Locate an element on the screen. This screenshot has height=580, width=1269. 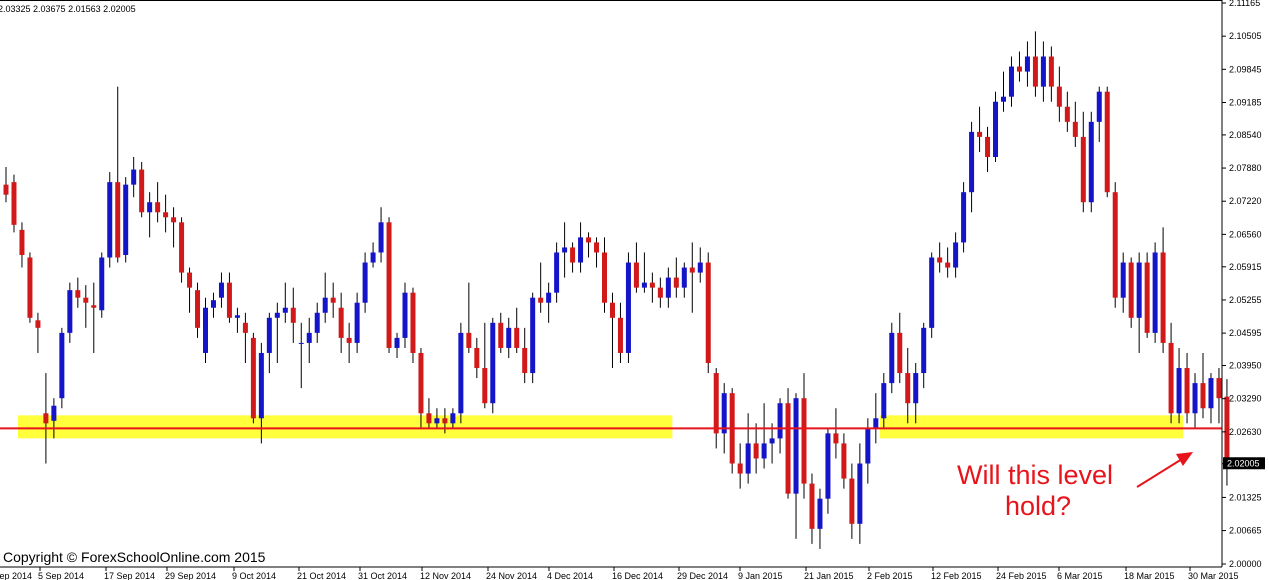
x-tick-label: 16 Dec 2014 is located at coordinates (637, 575).